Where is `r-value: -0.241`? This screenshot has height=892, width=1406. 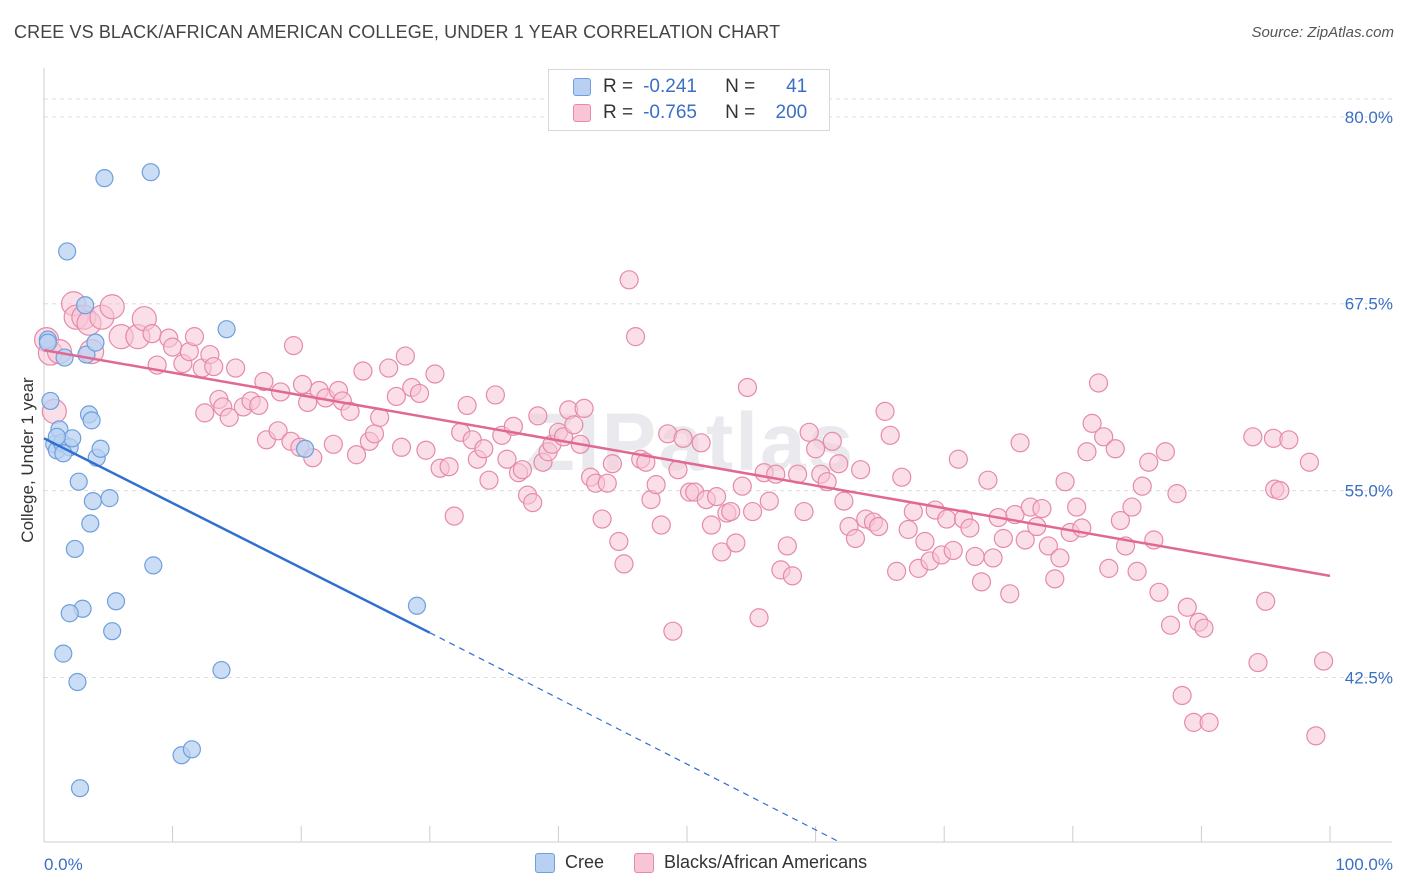
r-value: -0.241 is located at coordinates (670, 86).